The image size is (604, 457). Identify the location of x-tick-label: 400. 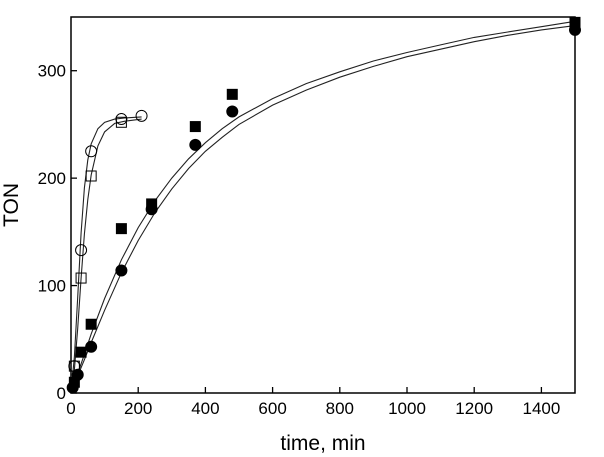
(205, 408).